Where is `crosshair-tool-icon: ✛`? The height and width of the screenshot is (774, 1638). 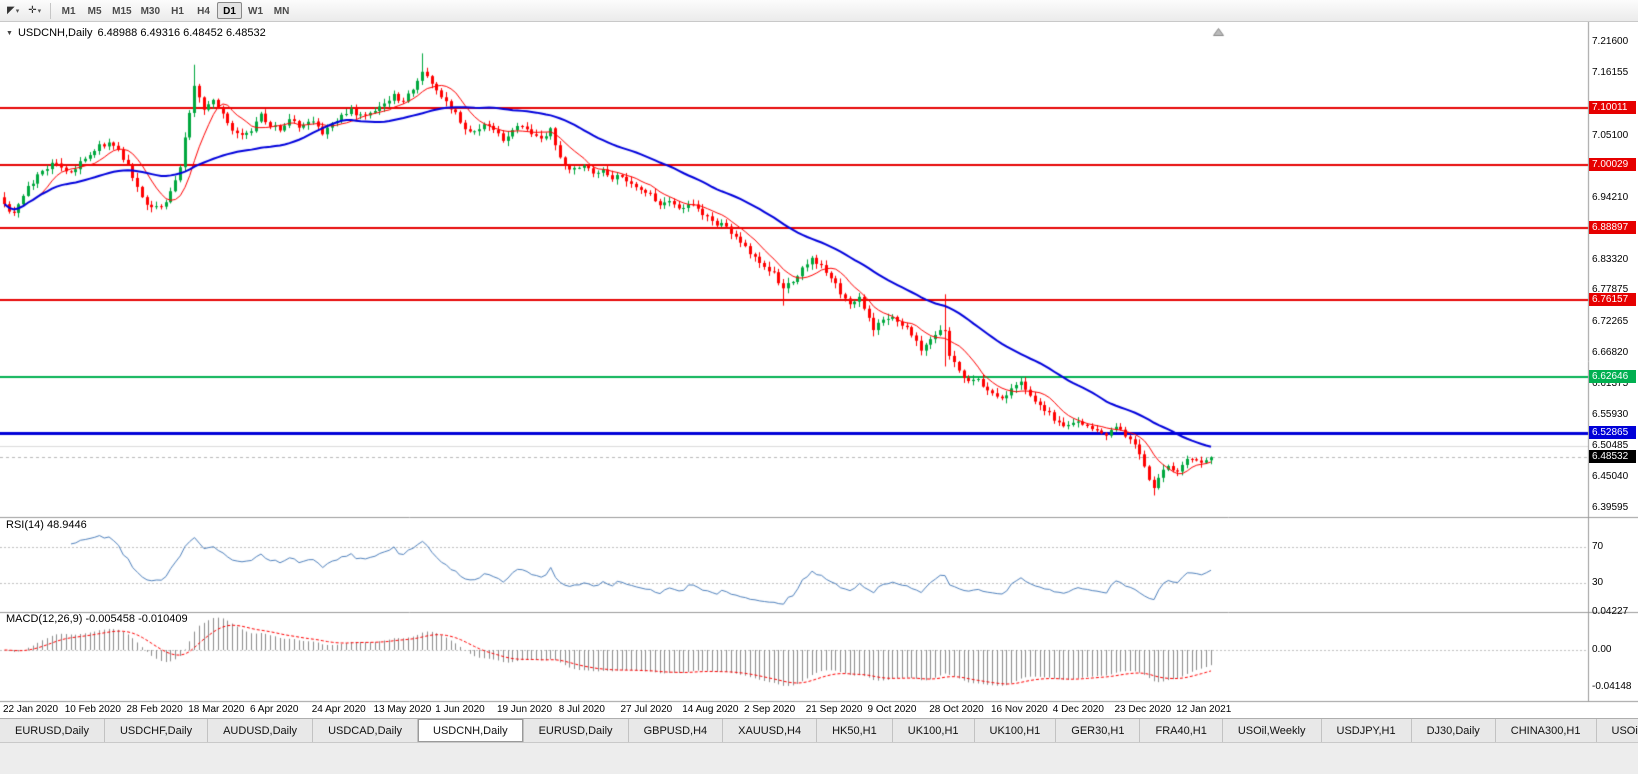
crosshair-tool-icon: ✛ is located at coordinates (32, 10).